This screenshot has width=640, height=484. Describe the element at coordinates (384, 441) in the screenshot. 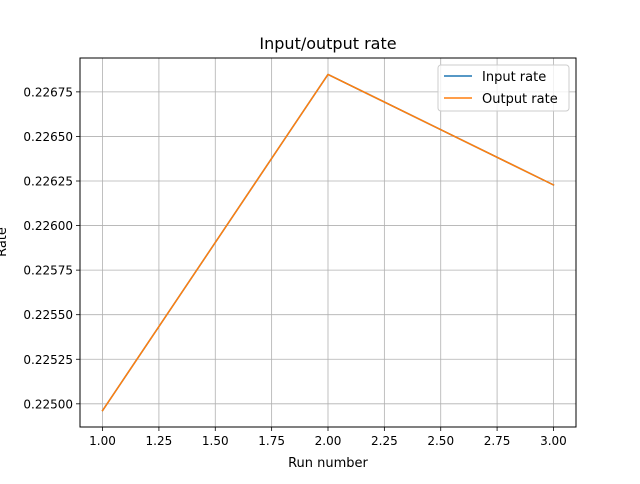

I see `x-tick-label: 2.25` at that location.